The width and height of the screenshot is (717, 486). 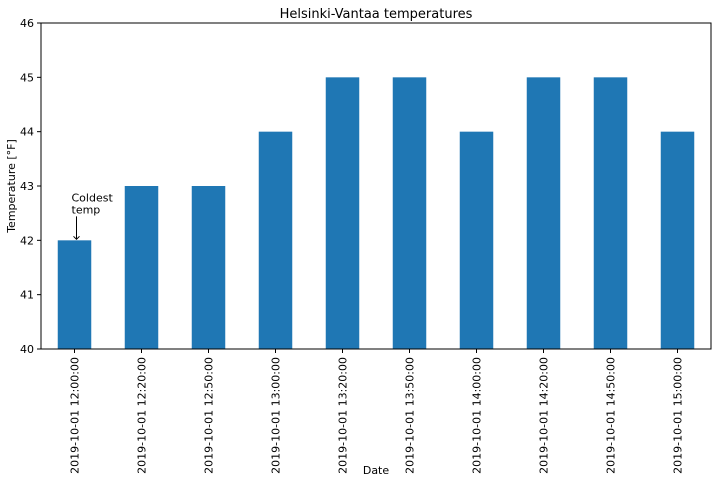 I want to click on x-tick-label-6: 2019-10-01 13:50:00, so click(x=410, y=415).